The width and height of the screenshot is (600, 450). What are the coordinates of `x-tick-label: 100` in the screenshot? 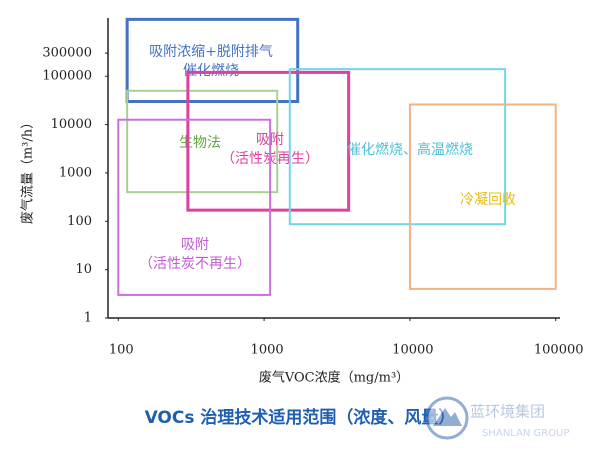 It's located at (121, 350).